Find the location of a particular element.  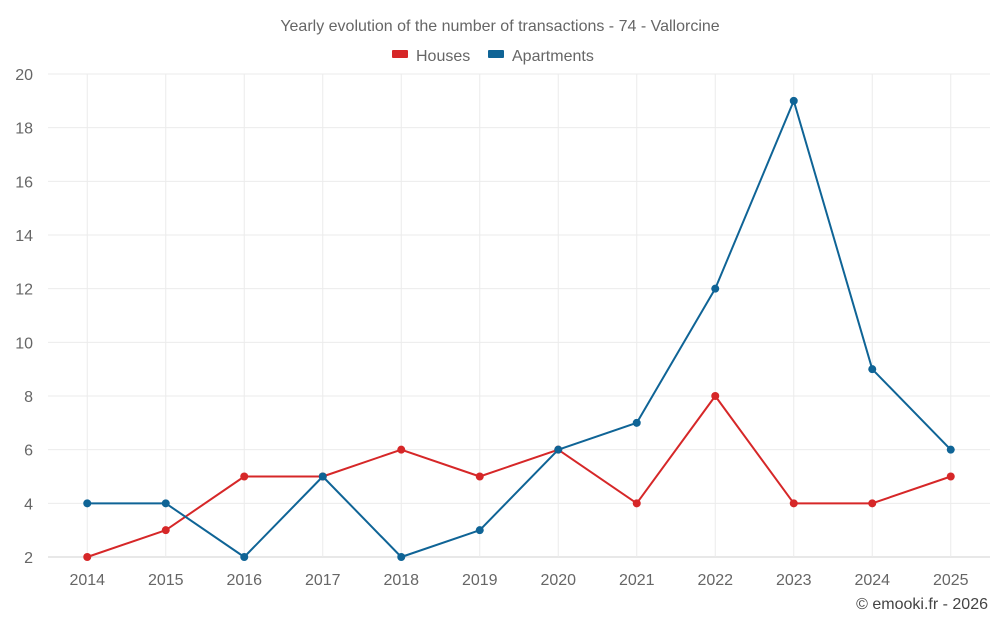

legend-swatch-houses is located at coordinates (400, 54).